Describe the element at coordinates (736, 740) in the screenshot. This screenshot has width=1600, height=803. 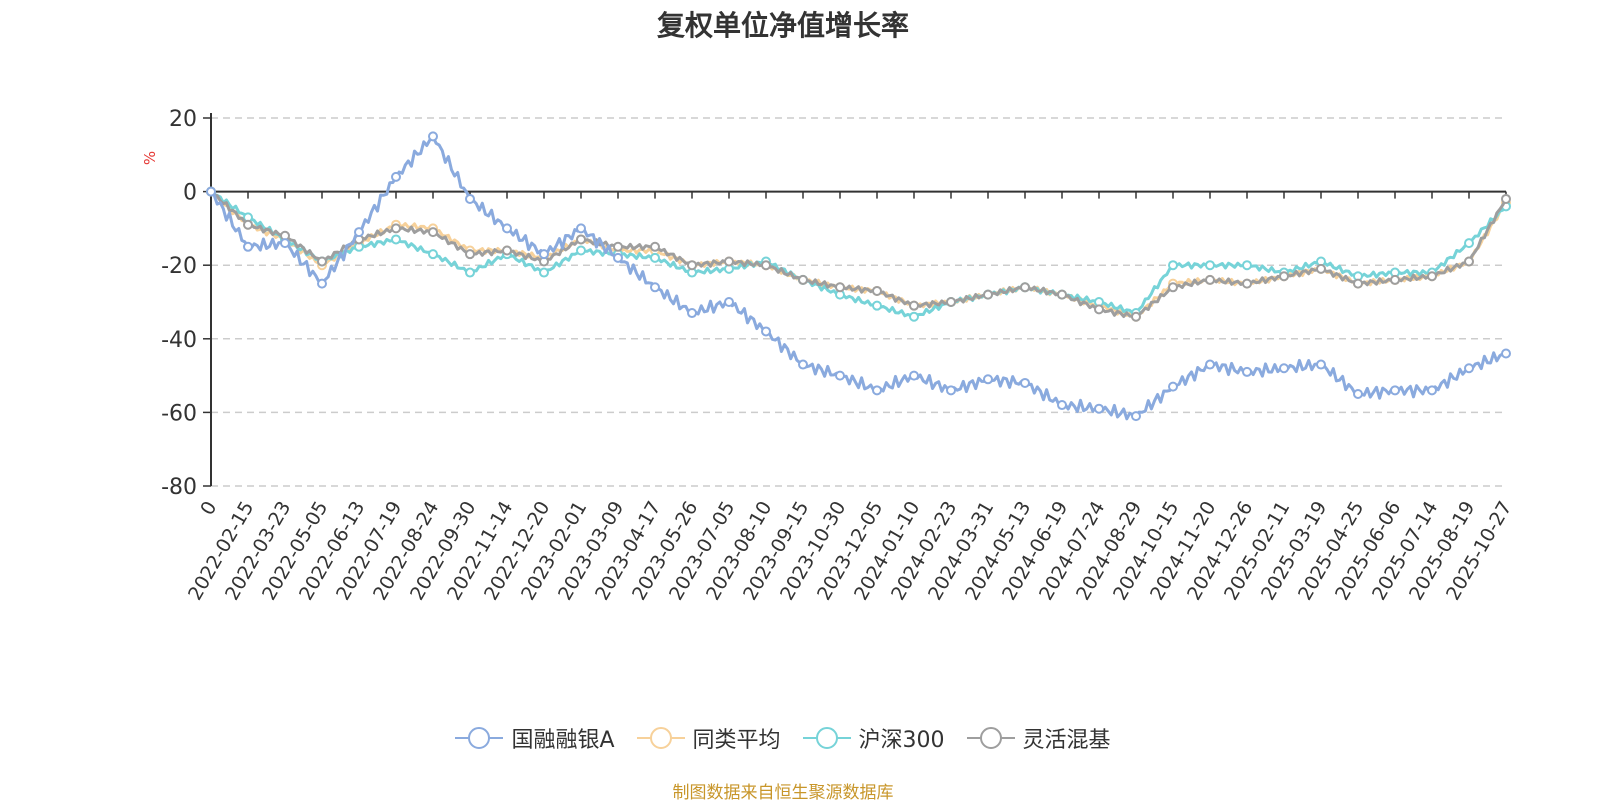
I see `legend-label: 同类平均` at that location.